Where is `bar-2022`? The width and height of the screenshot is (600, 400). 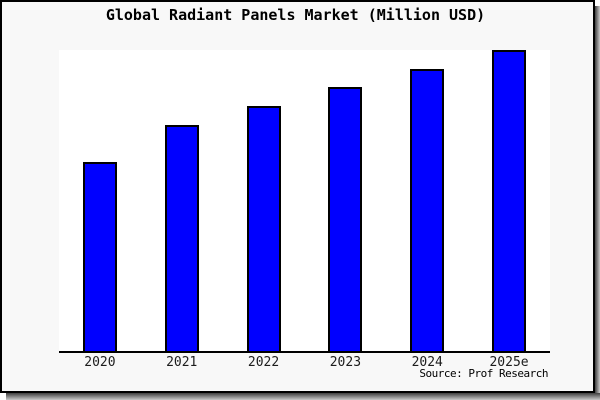
bar-2022 is located at coordinates (263, 228).